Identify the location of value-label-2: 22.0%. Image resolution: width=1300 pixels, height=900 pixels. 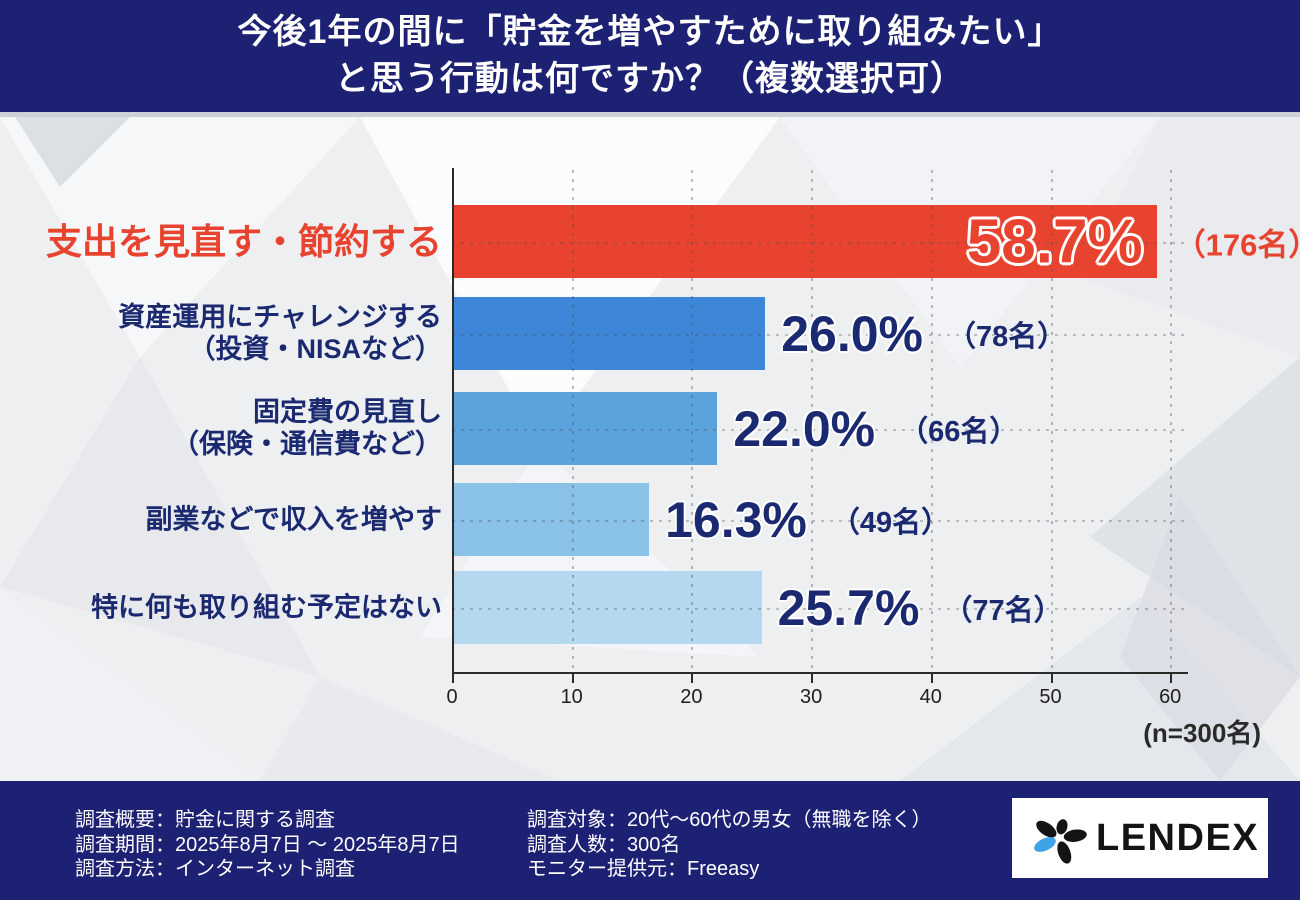
(804, 428).